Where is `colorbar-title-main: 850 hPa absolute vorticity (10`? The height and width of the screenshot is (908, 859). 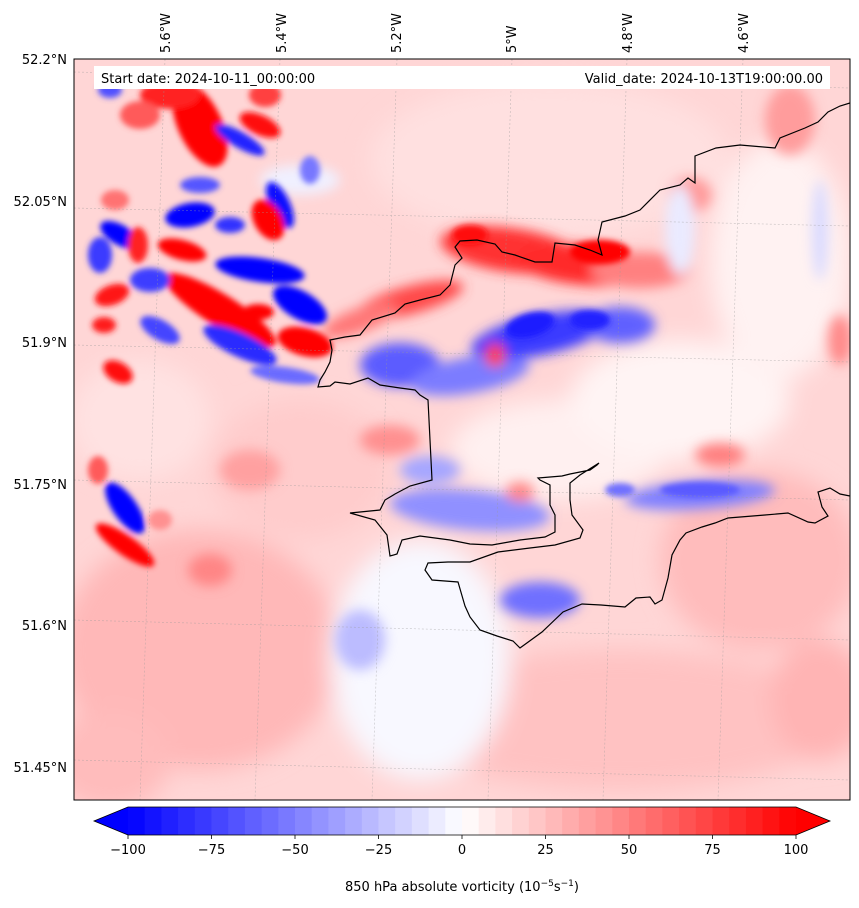
colorbar-title-main: 850 hPa absolute vorticity (10 is located at coordinates (443, 887).